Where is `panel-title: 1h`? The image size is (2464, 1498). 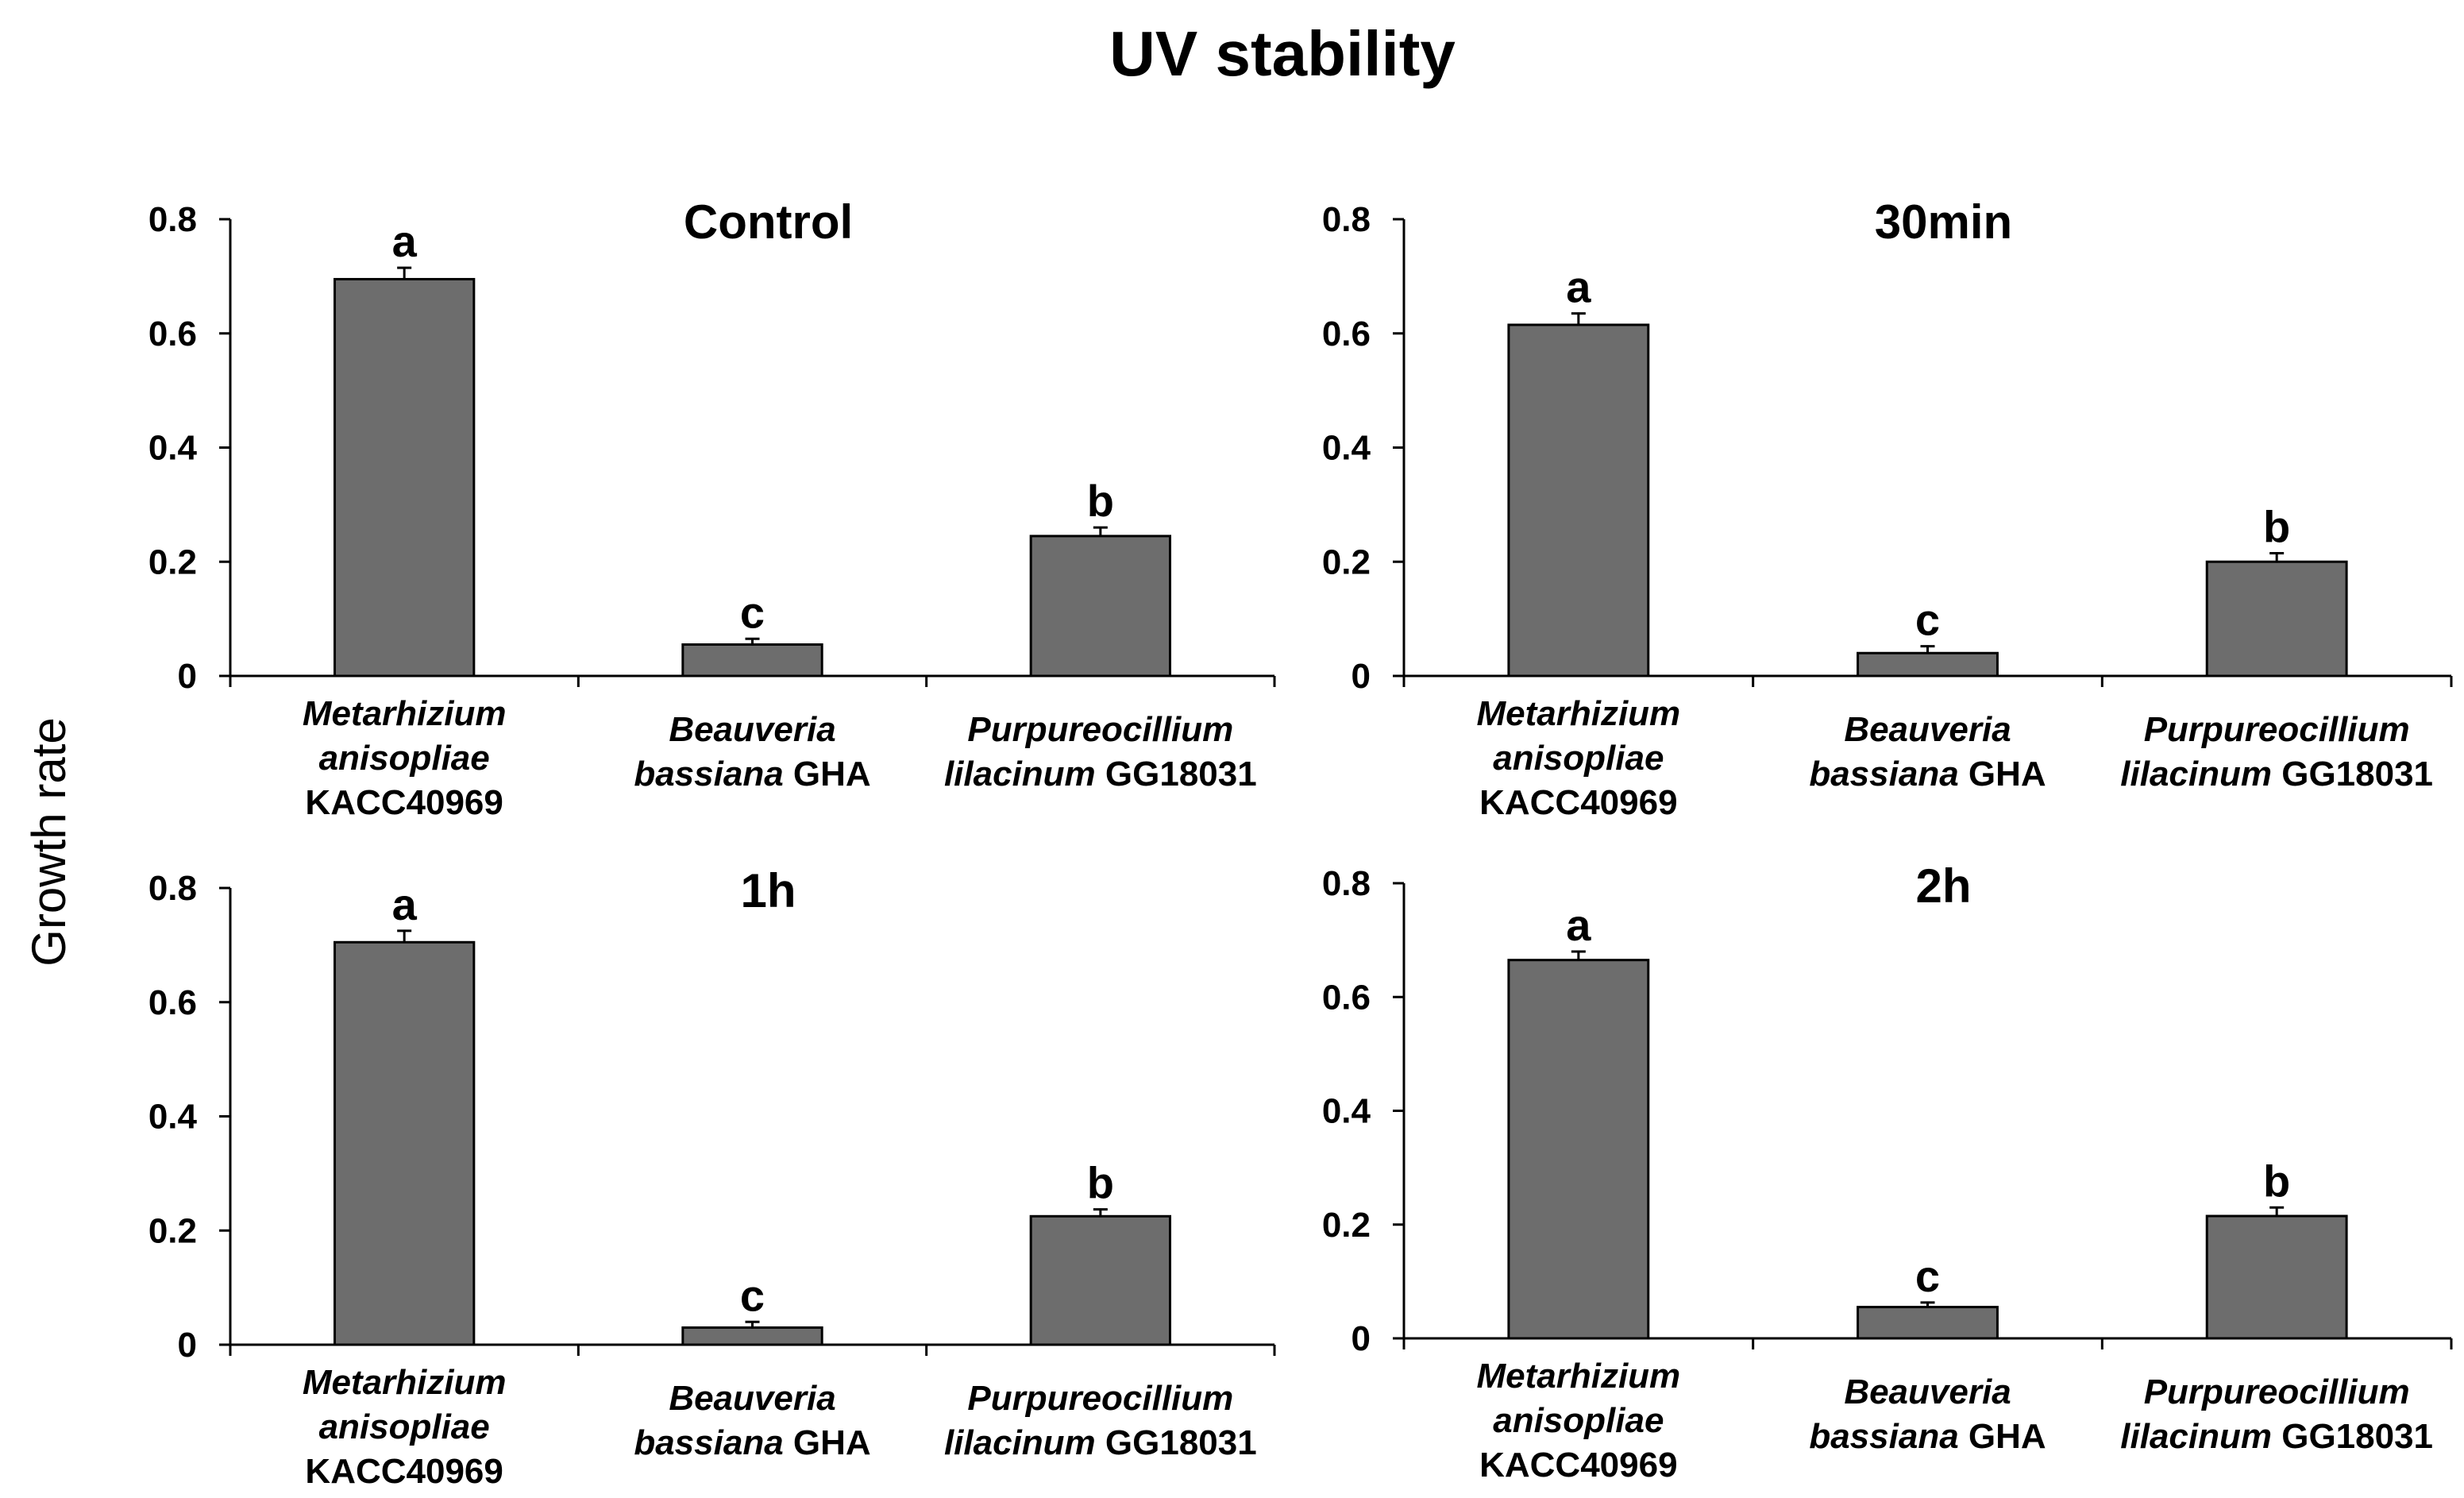
panel-title: 1h is located at coordinates (768, 890).